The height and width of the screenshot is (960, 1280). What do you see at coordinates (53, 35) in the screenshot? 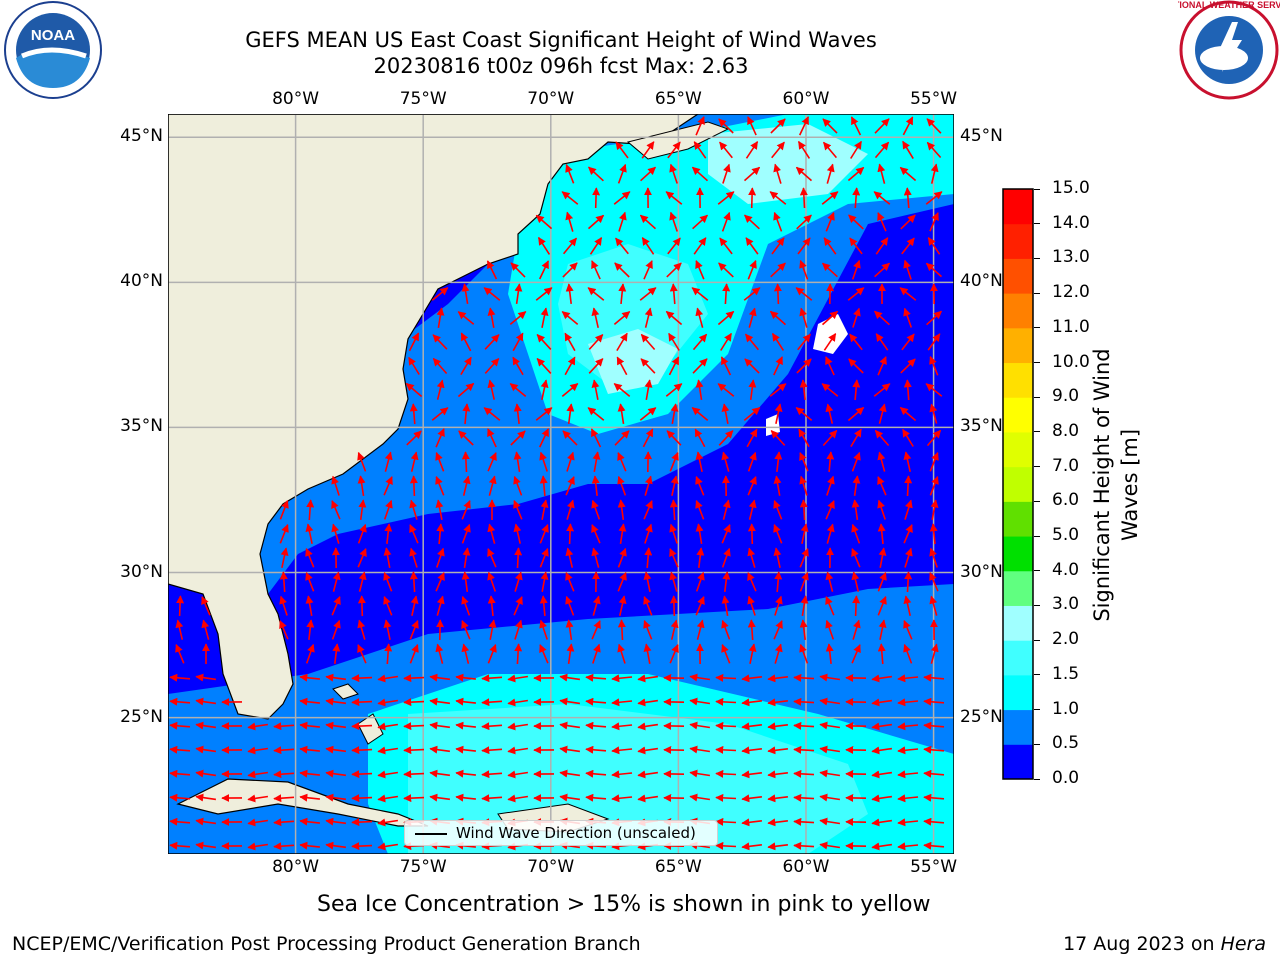
I see `svg-text: NOAA` at bounding box center [53, 35].